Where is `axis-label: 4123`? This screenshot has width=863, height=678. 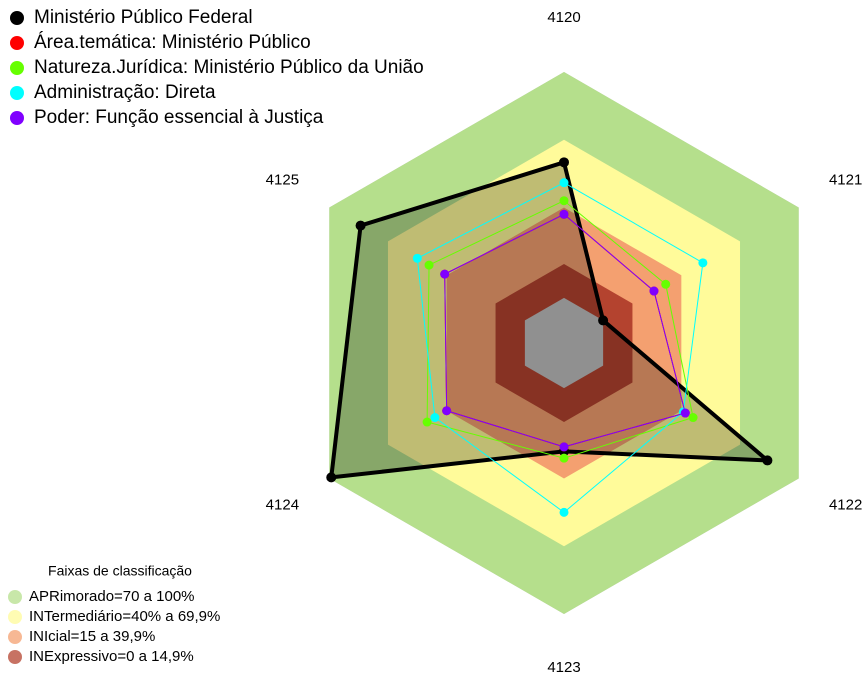 axis-label: 4123 is located at coordinates (563, 666).